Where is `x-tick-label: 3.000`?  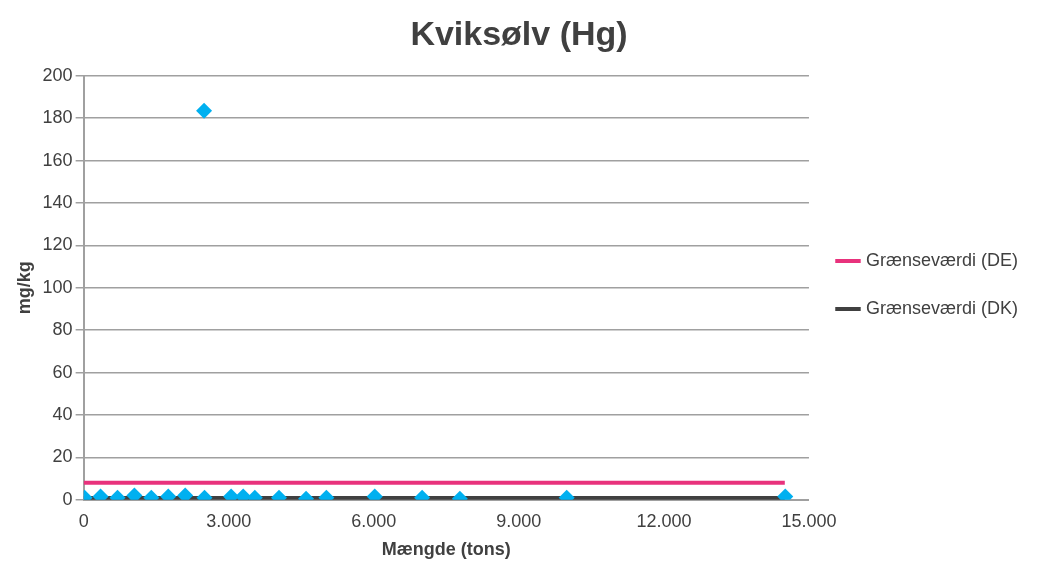
x-tick-label: 3.000 is located at coordinates (229, 520).